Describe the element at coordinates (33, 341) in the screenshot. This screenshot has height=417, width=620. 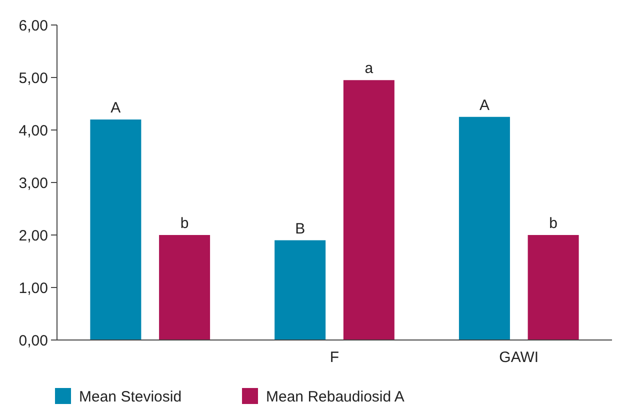
I see `y-tick-label: 0,00` at that location.